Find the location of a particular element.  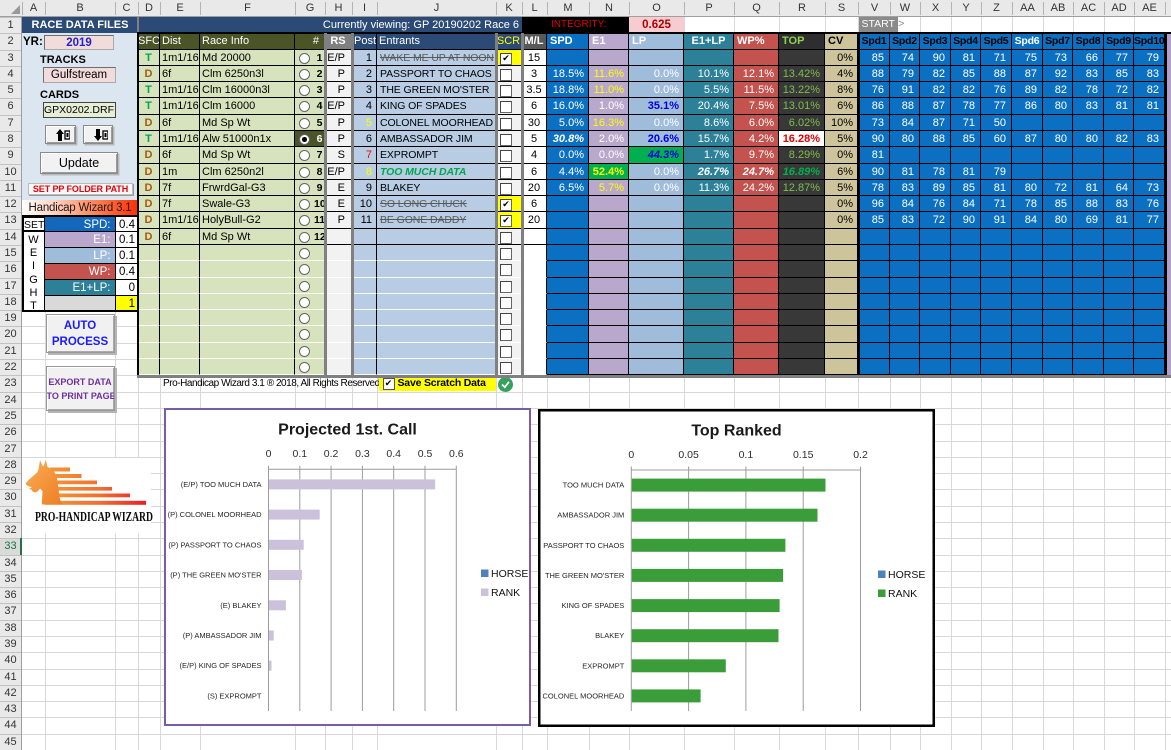

svg-text: COLONEL MOORHEAD is located at coordinates (583, 695).